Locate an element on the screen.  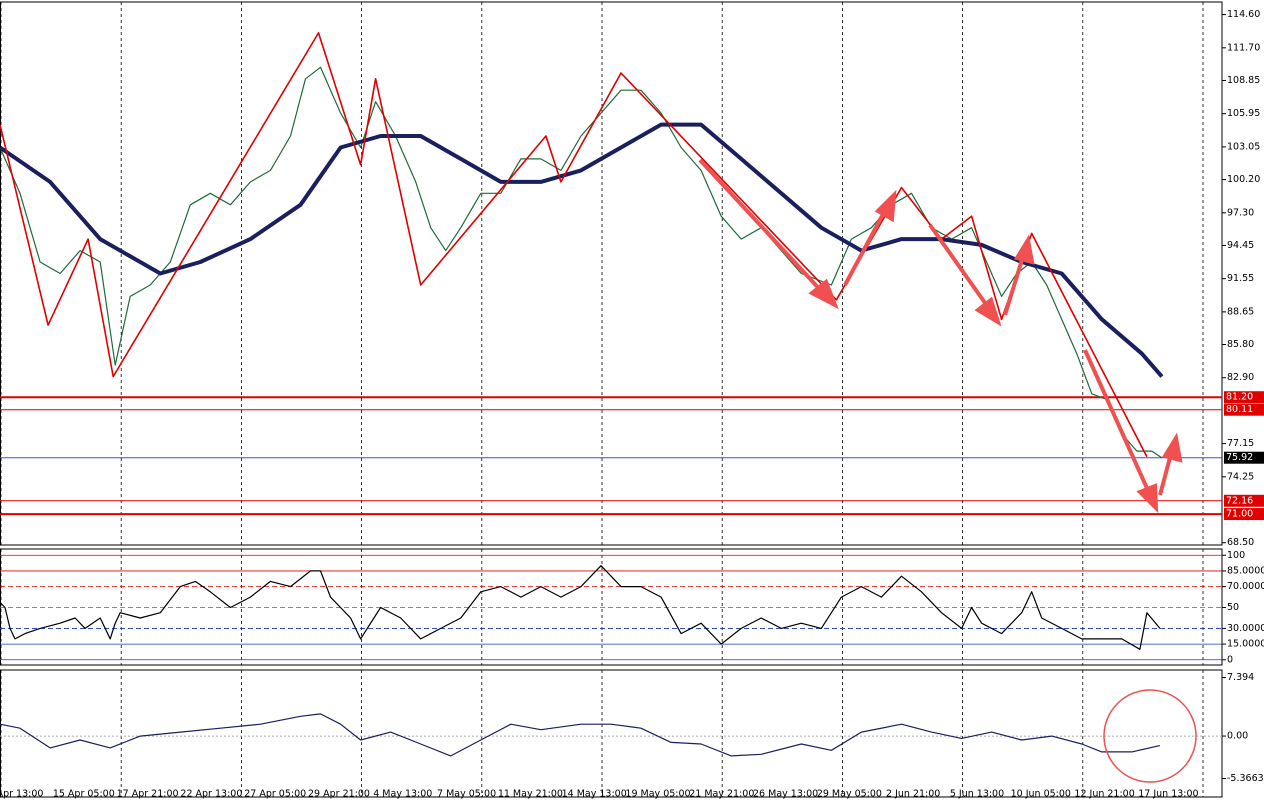
x-tick-label: 26 May 13:00 is located at coordinates (785, 794).